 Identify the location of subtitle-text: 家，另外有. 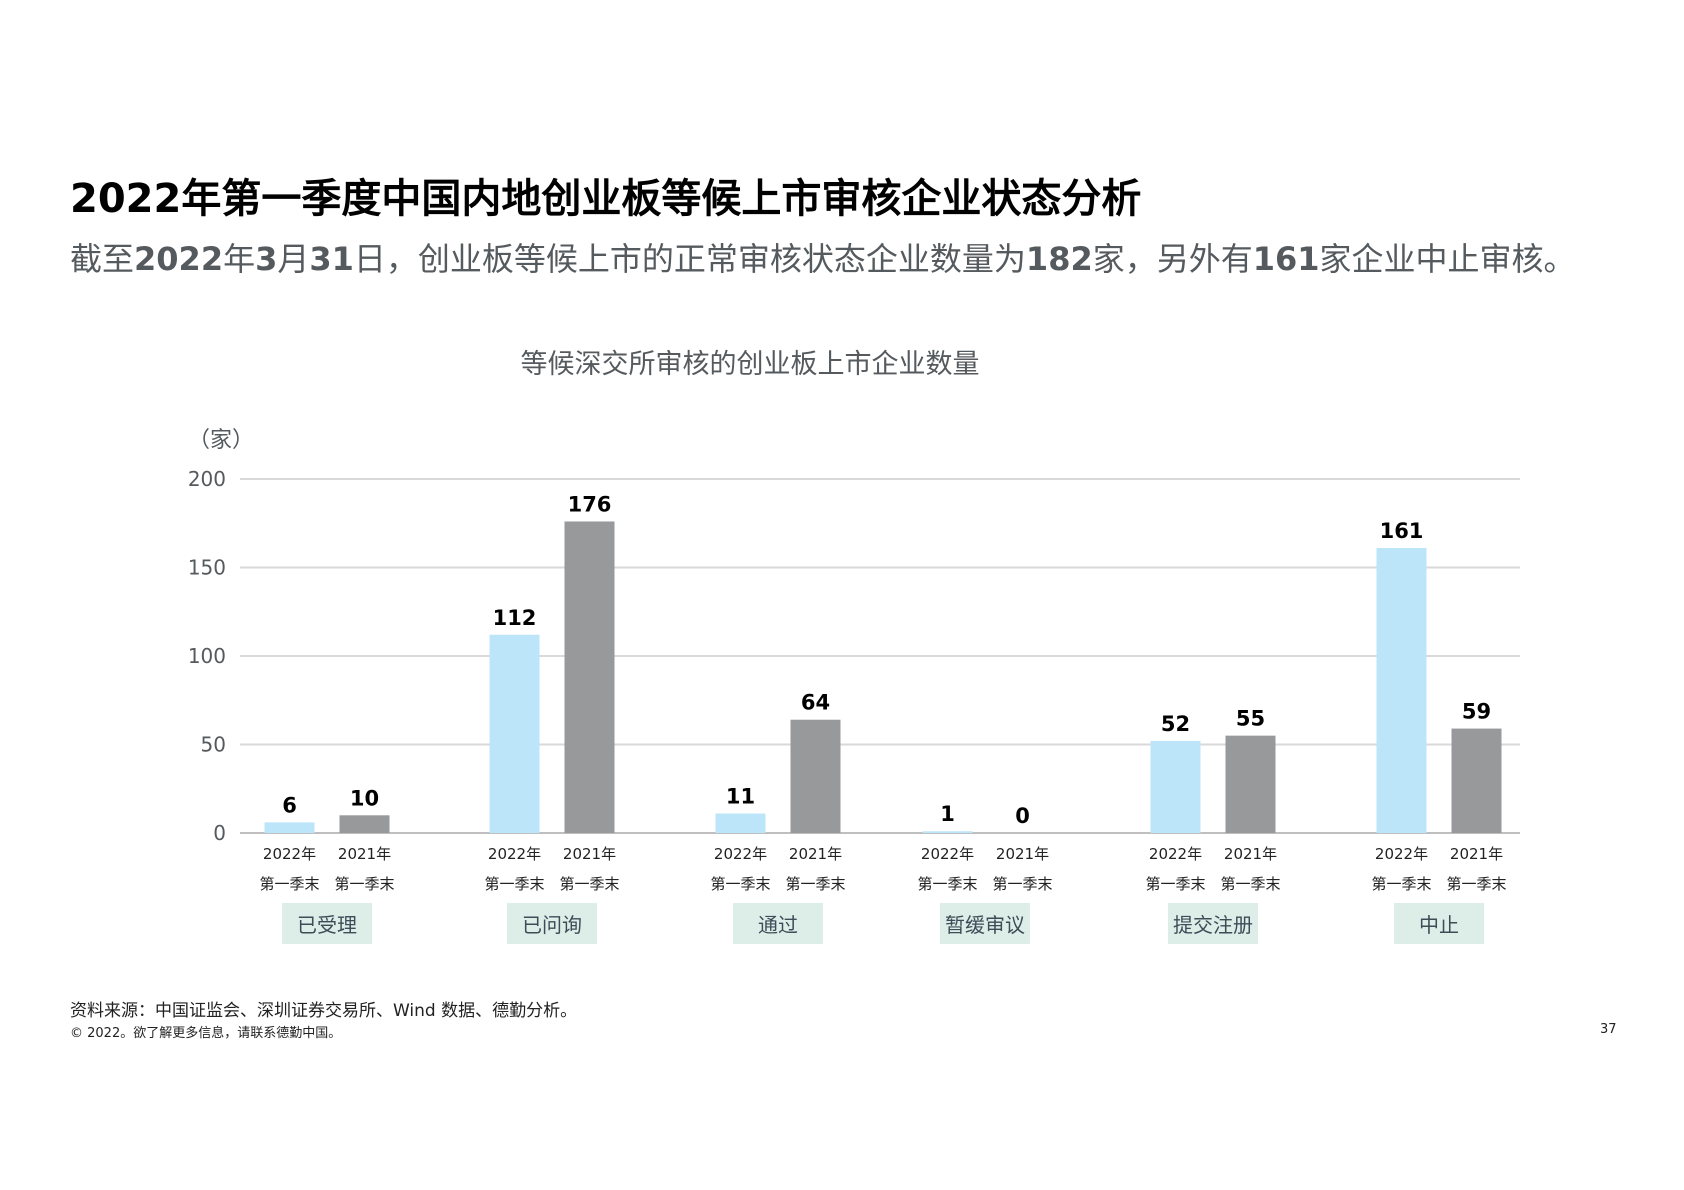
(1172, 259).